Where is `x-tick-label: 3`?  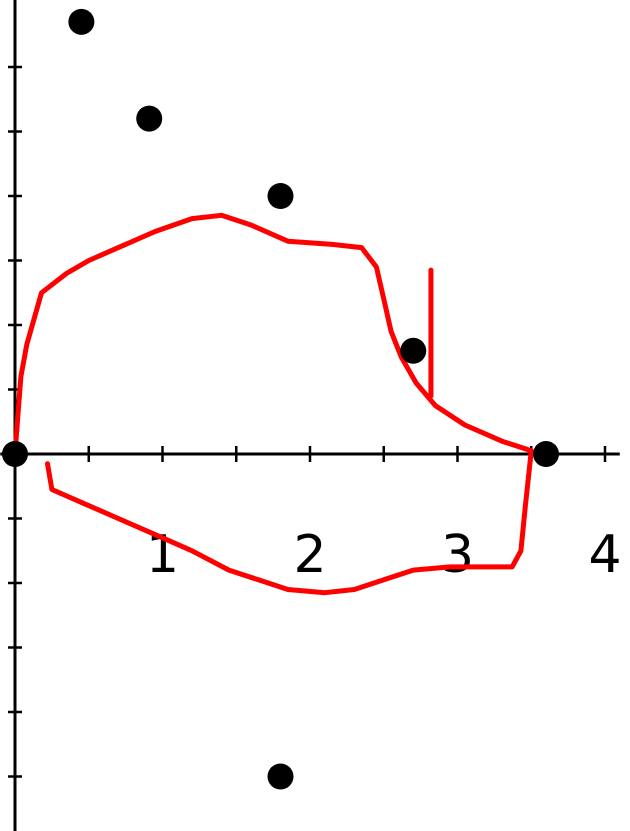 x-tick-label: 3 is located at coordinates (457, 555).